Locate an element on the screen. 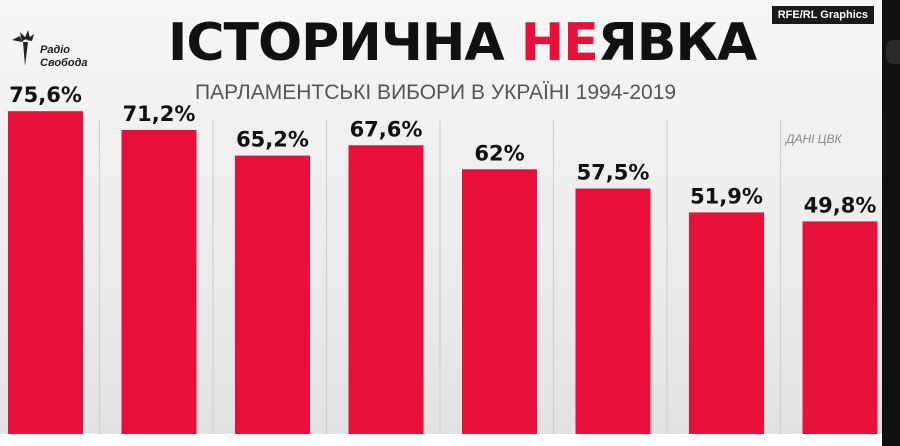 The width and height of the screenshot is (900, 446). logo-text-line2: Свобода is located at coordinates (64, 63).